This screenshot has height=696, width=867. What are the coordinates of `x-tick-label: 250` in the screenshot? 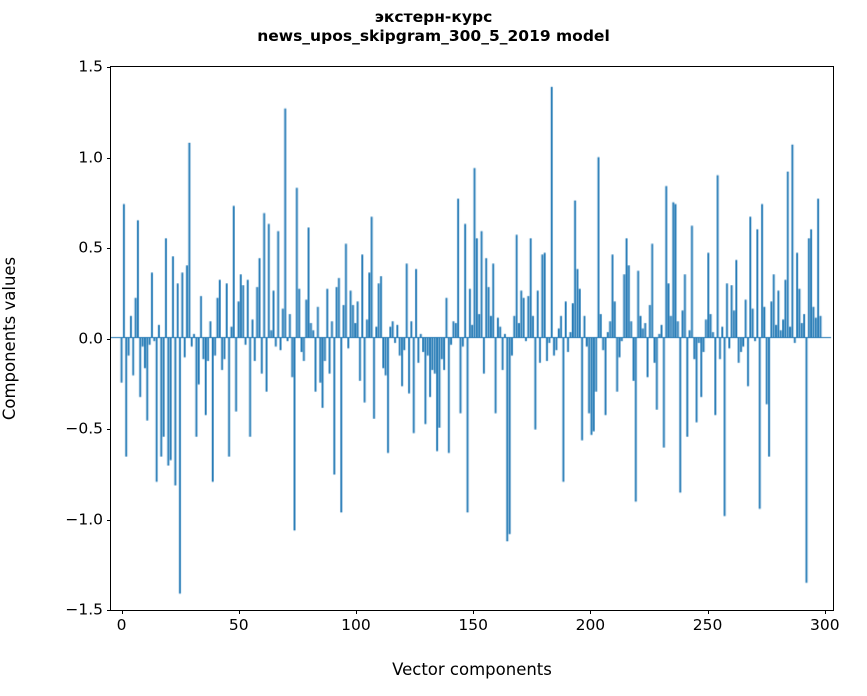 It's located at (707, 625).